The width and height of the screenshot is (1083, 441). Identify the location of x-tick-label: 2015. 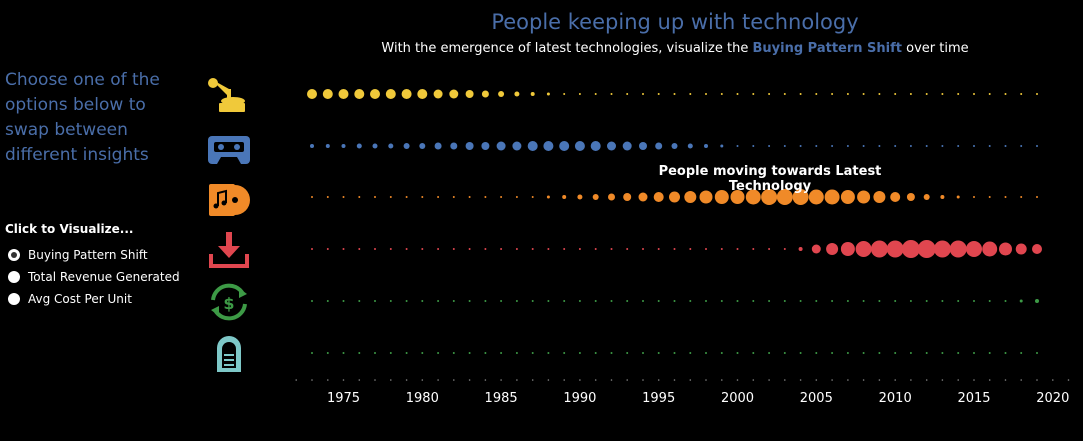
(973, 398).